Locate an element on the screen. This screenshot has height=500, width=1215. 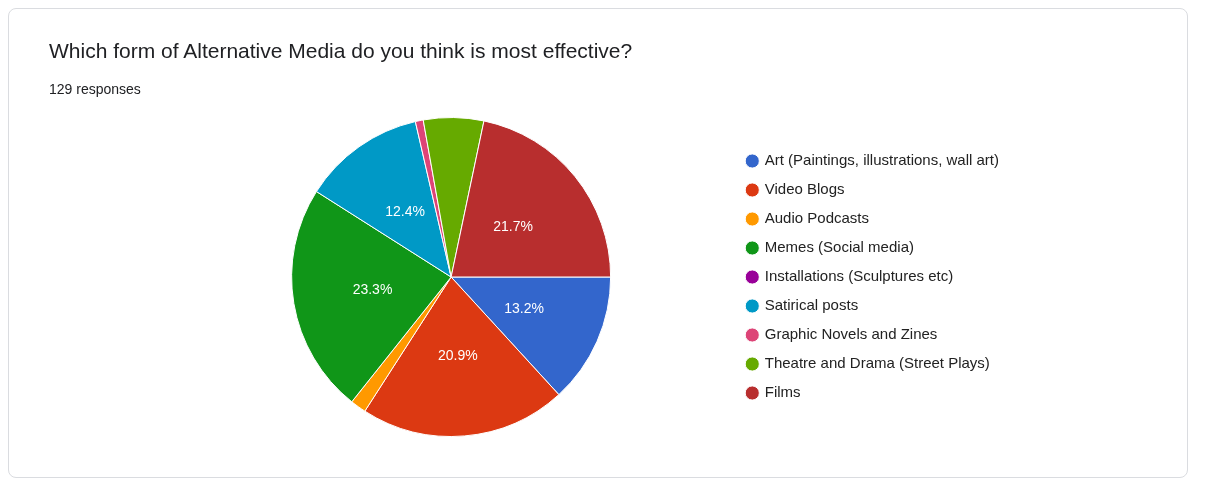
legend-label: Memes (Social media) is located at coordinates (839, 247).